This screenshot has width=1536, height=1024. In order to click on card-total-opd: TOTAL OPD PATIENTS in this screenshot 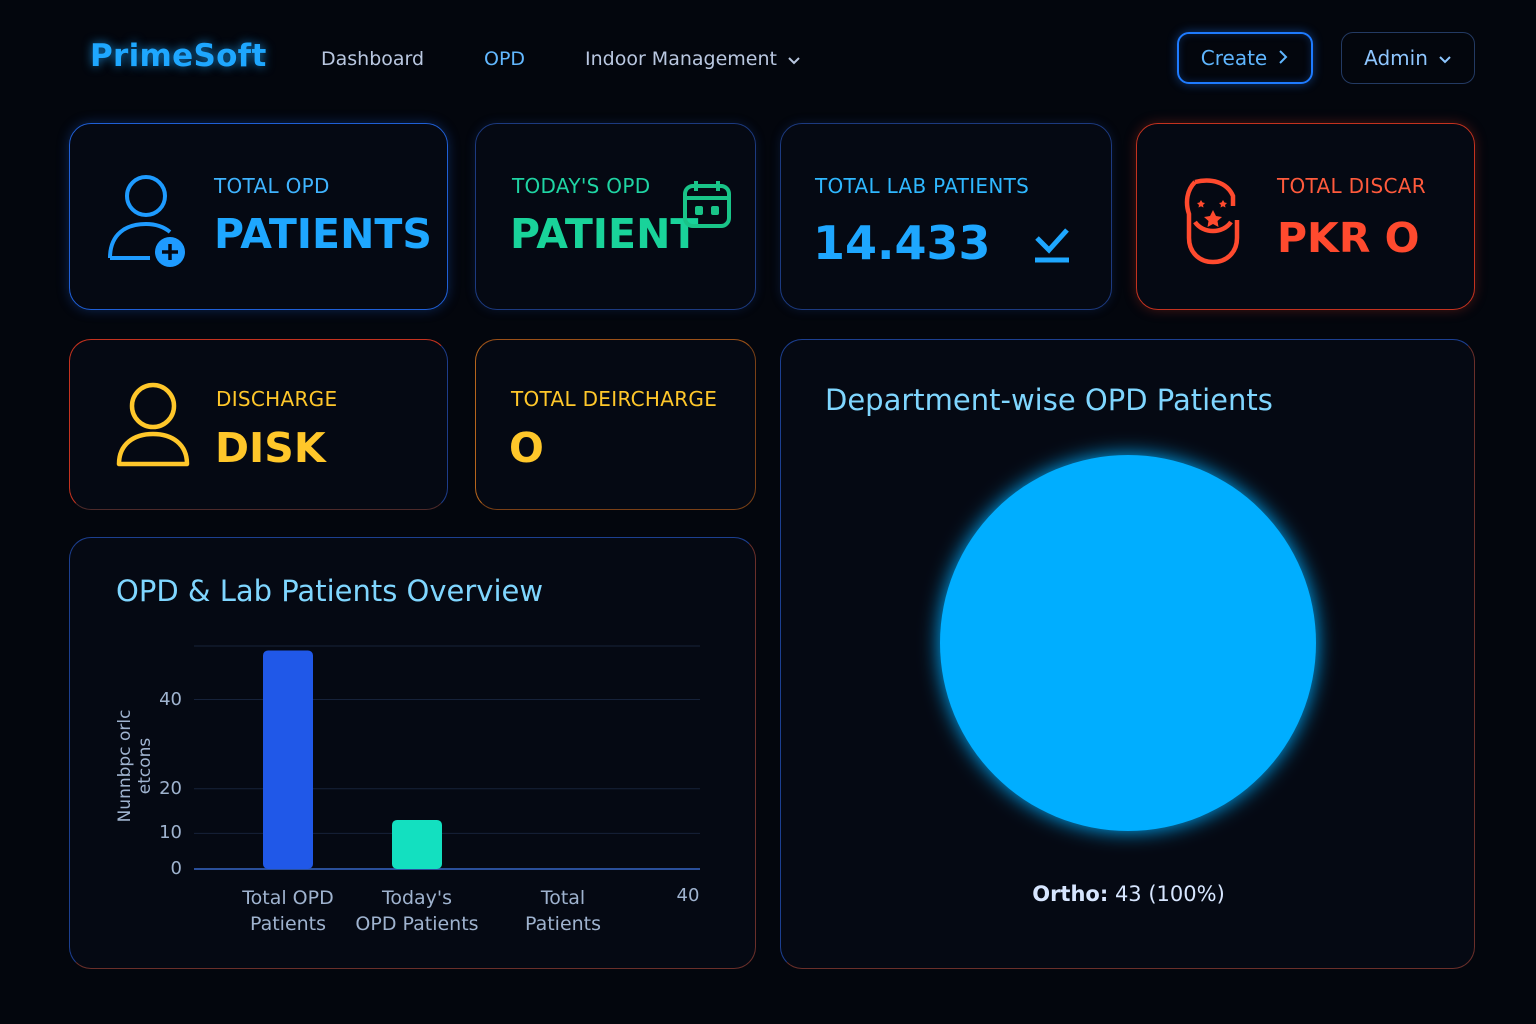, I will do `click(258, 216)`.